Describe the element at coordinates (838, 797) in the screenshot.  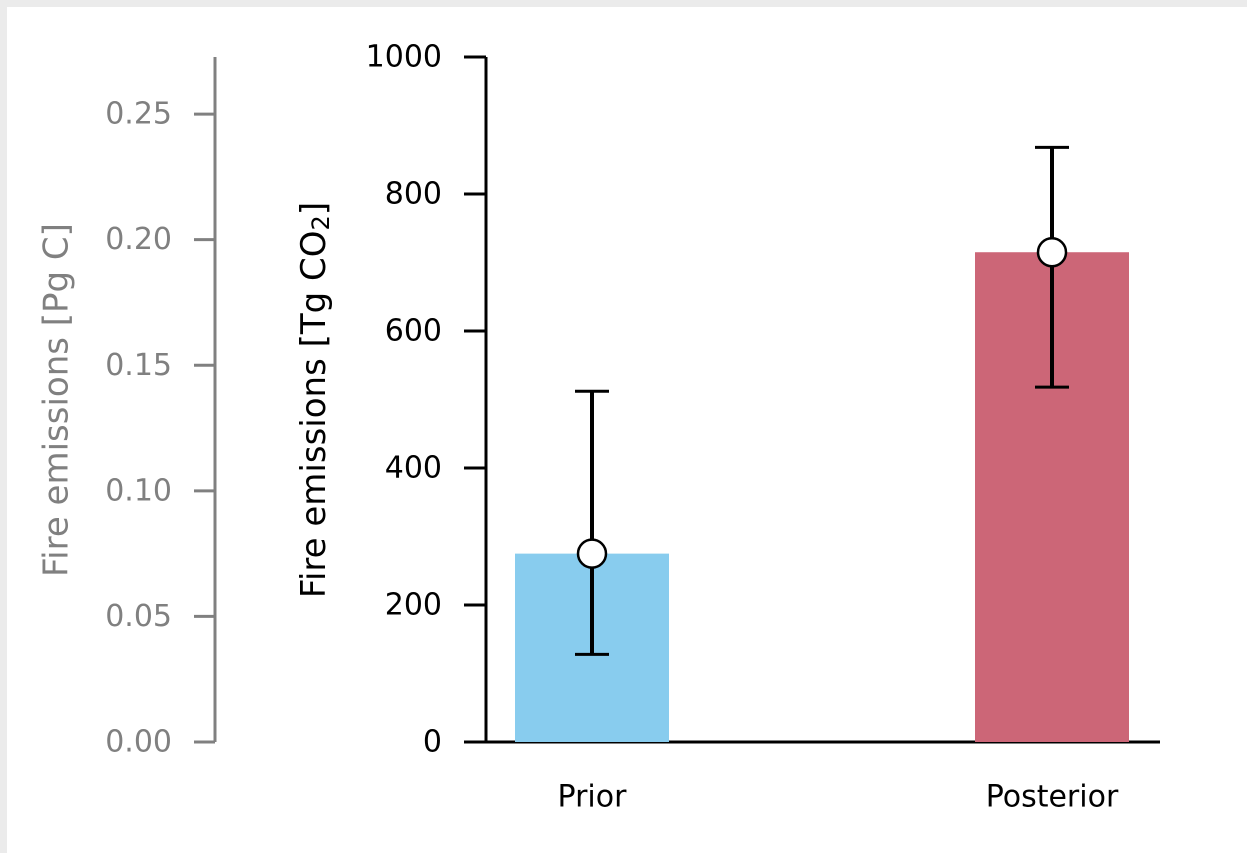
I see `x-tick-labels: Prior Posterior` at that location.